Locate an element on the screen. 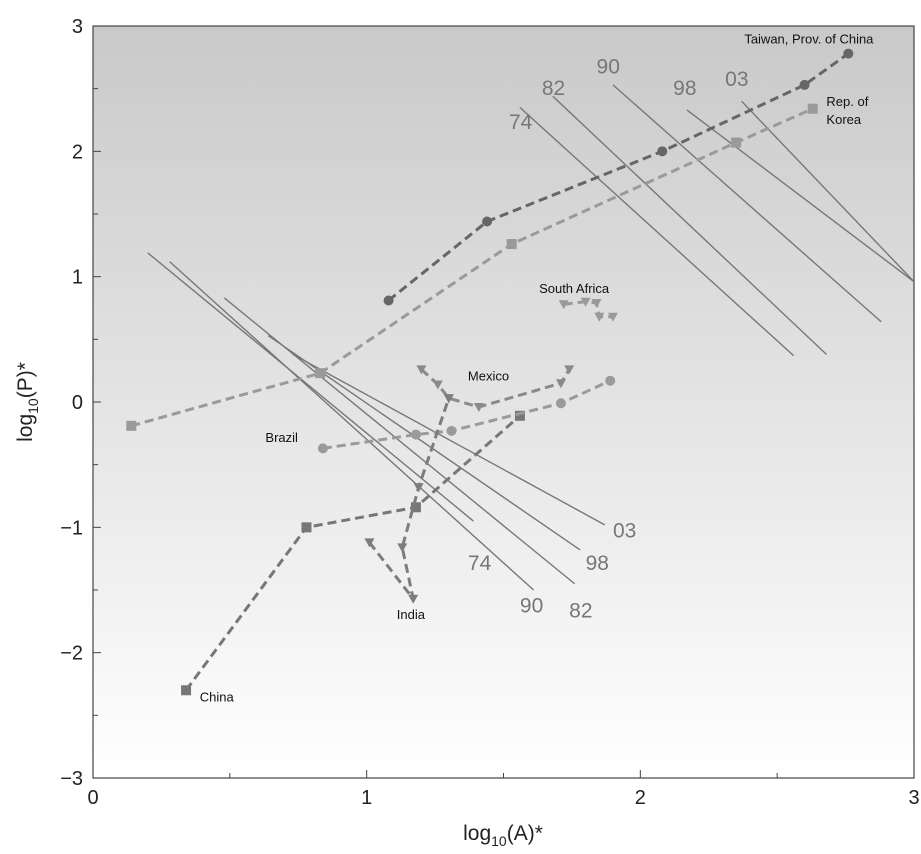  y-tick-label: 0 is located at coordinates (77, 403).